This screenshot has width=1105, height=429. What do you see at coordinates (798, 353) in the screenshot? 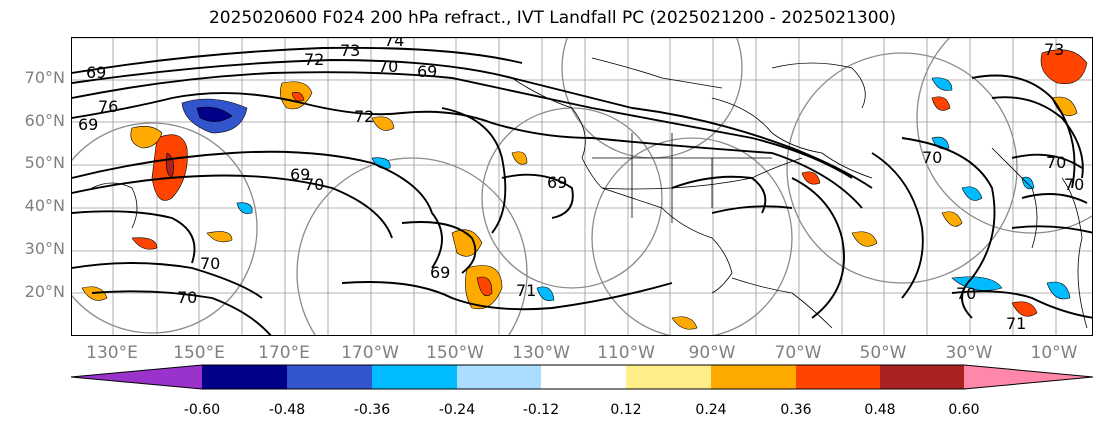
I see `lon-label-70w: 70°W` at bounding box center [798, 353].